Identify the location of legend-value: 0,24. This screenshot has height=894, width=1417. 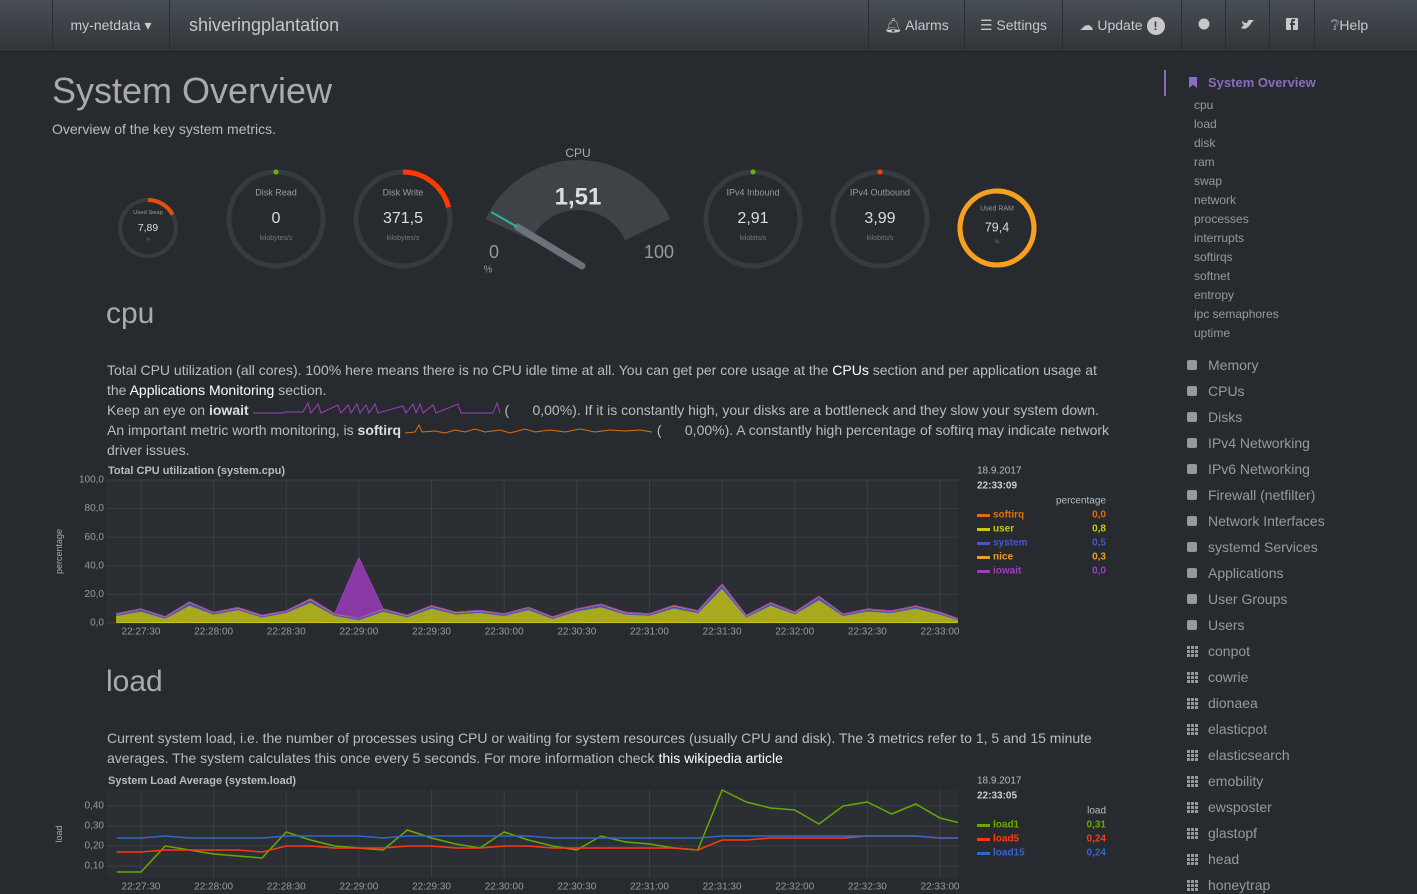
(1097, 853).